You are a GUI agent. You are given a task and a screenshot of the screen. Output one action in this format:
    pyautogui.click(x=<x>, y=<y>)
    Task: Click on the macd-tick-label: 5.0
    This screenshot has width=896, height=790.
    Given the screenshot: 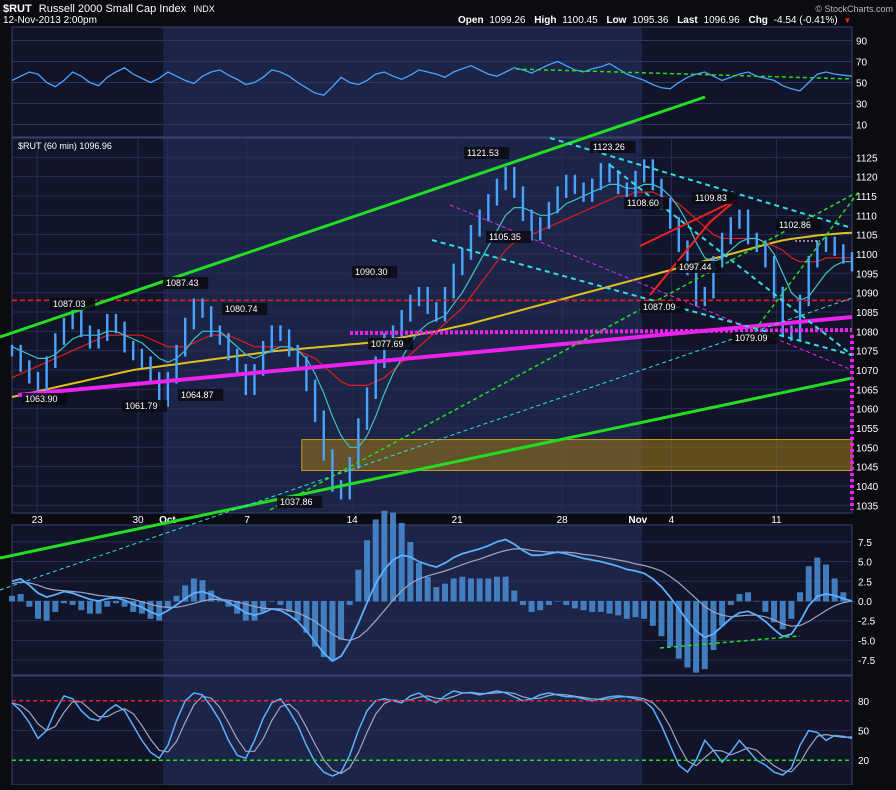 What is the action you would take?
    pyautogui.click(x=865, y=563)
    